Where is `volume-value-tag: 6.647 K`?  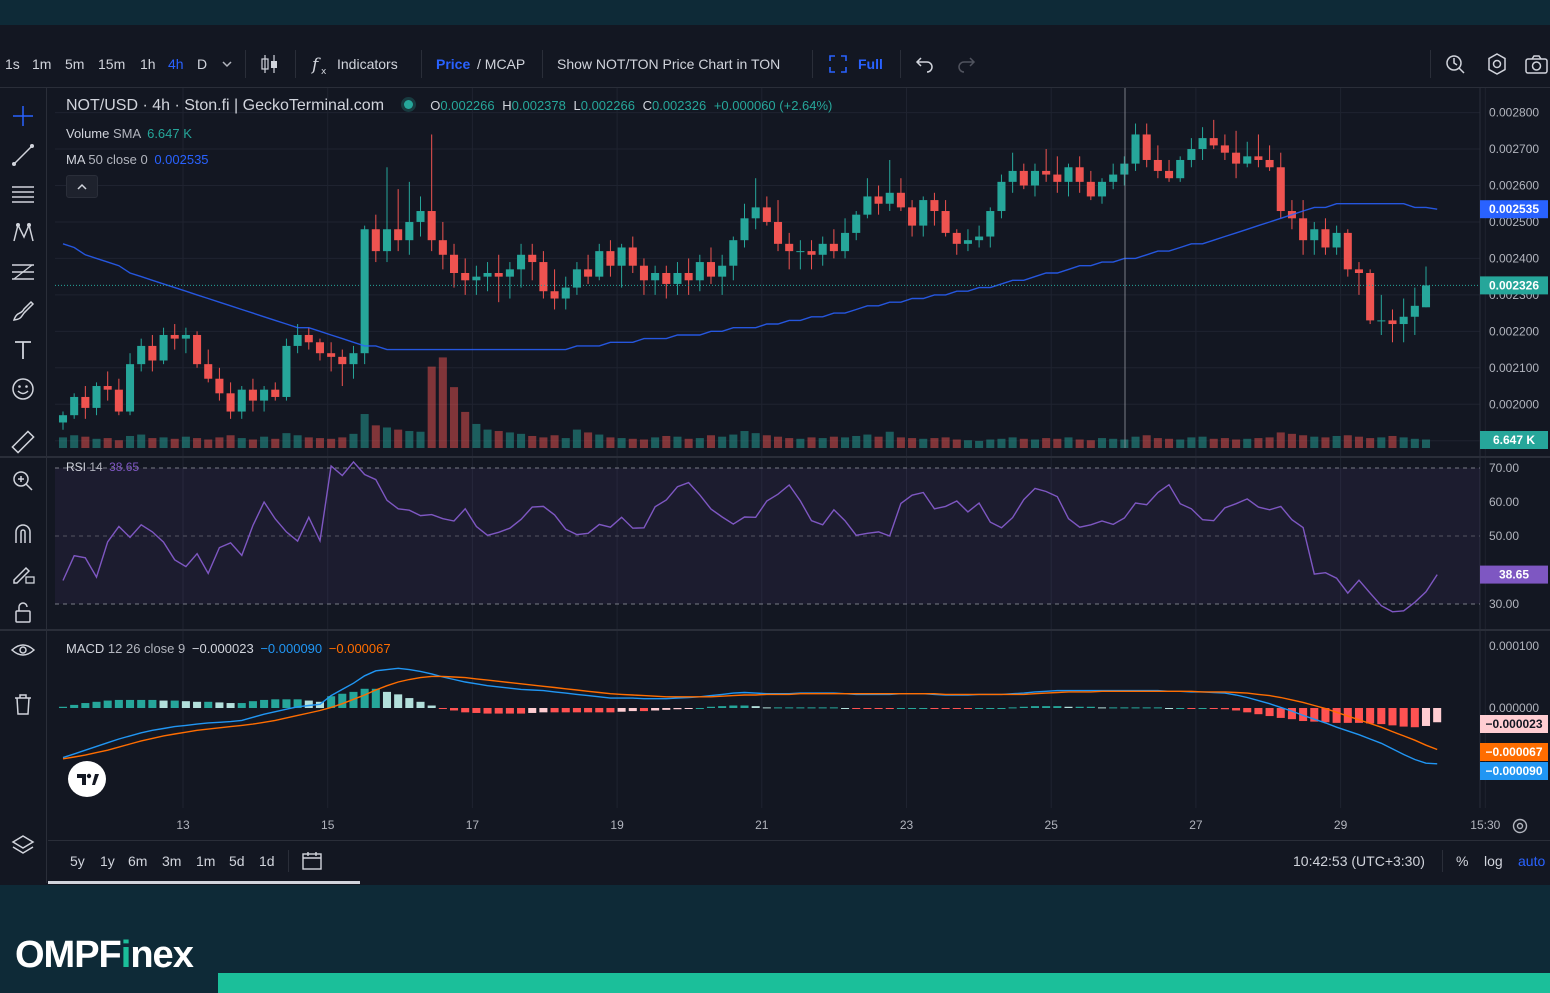 volume-value-tag: 6.647 K is located at coordinates (1514, 440).